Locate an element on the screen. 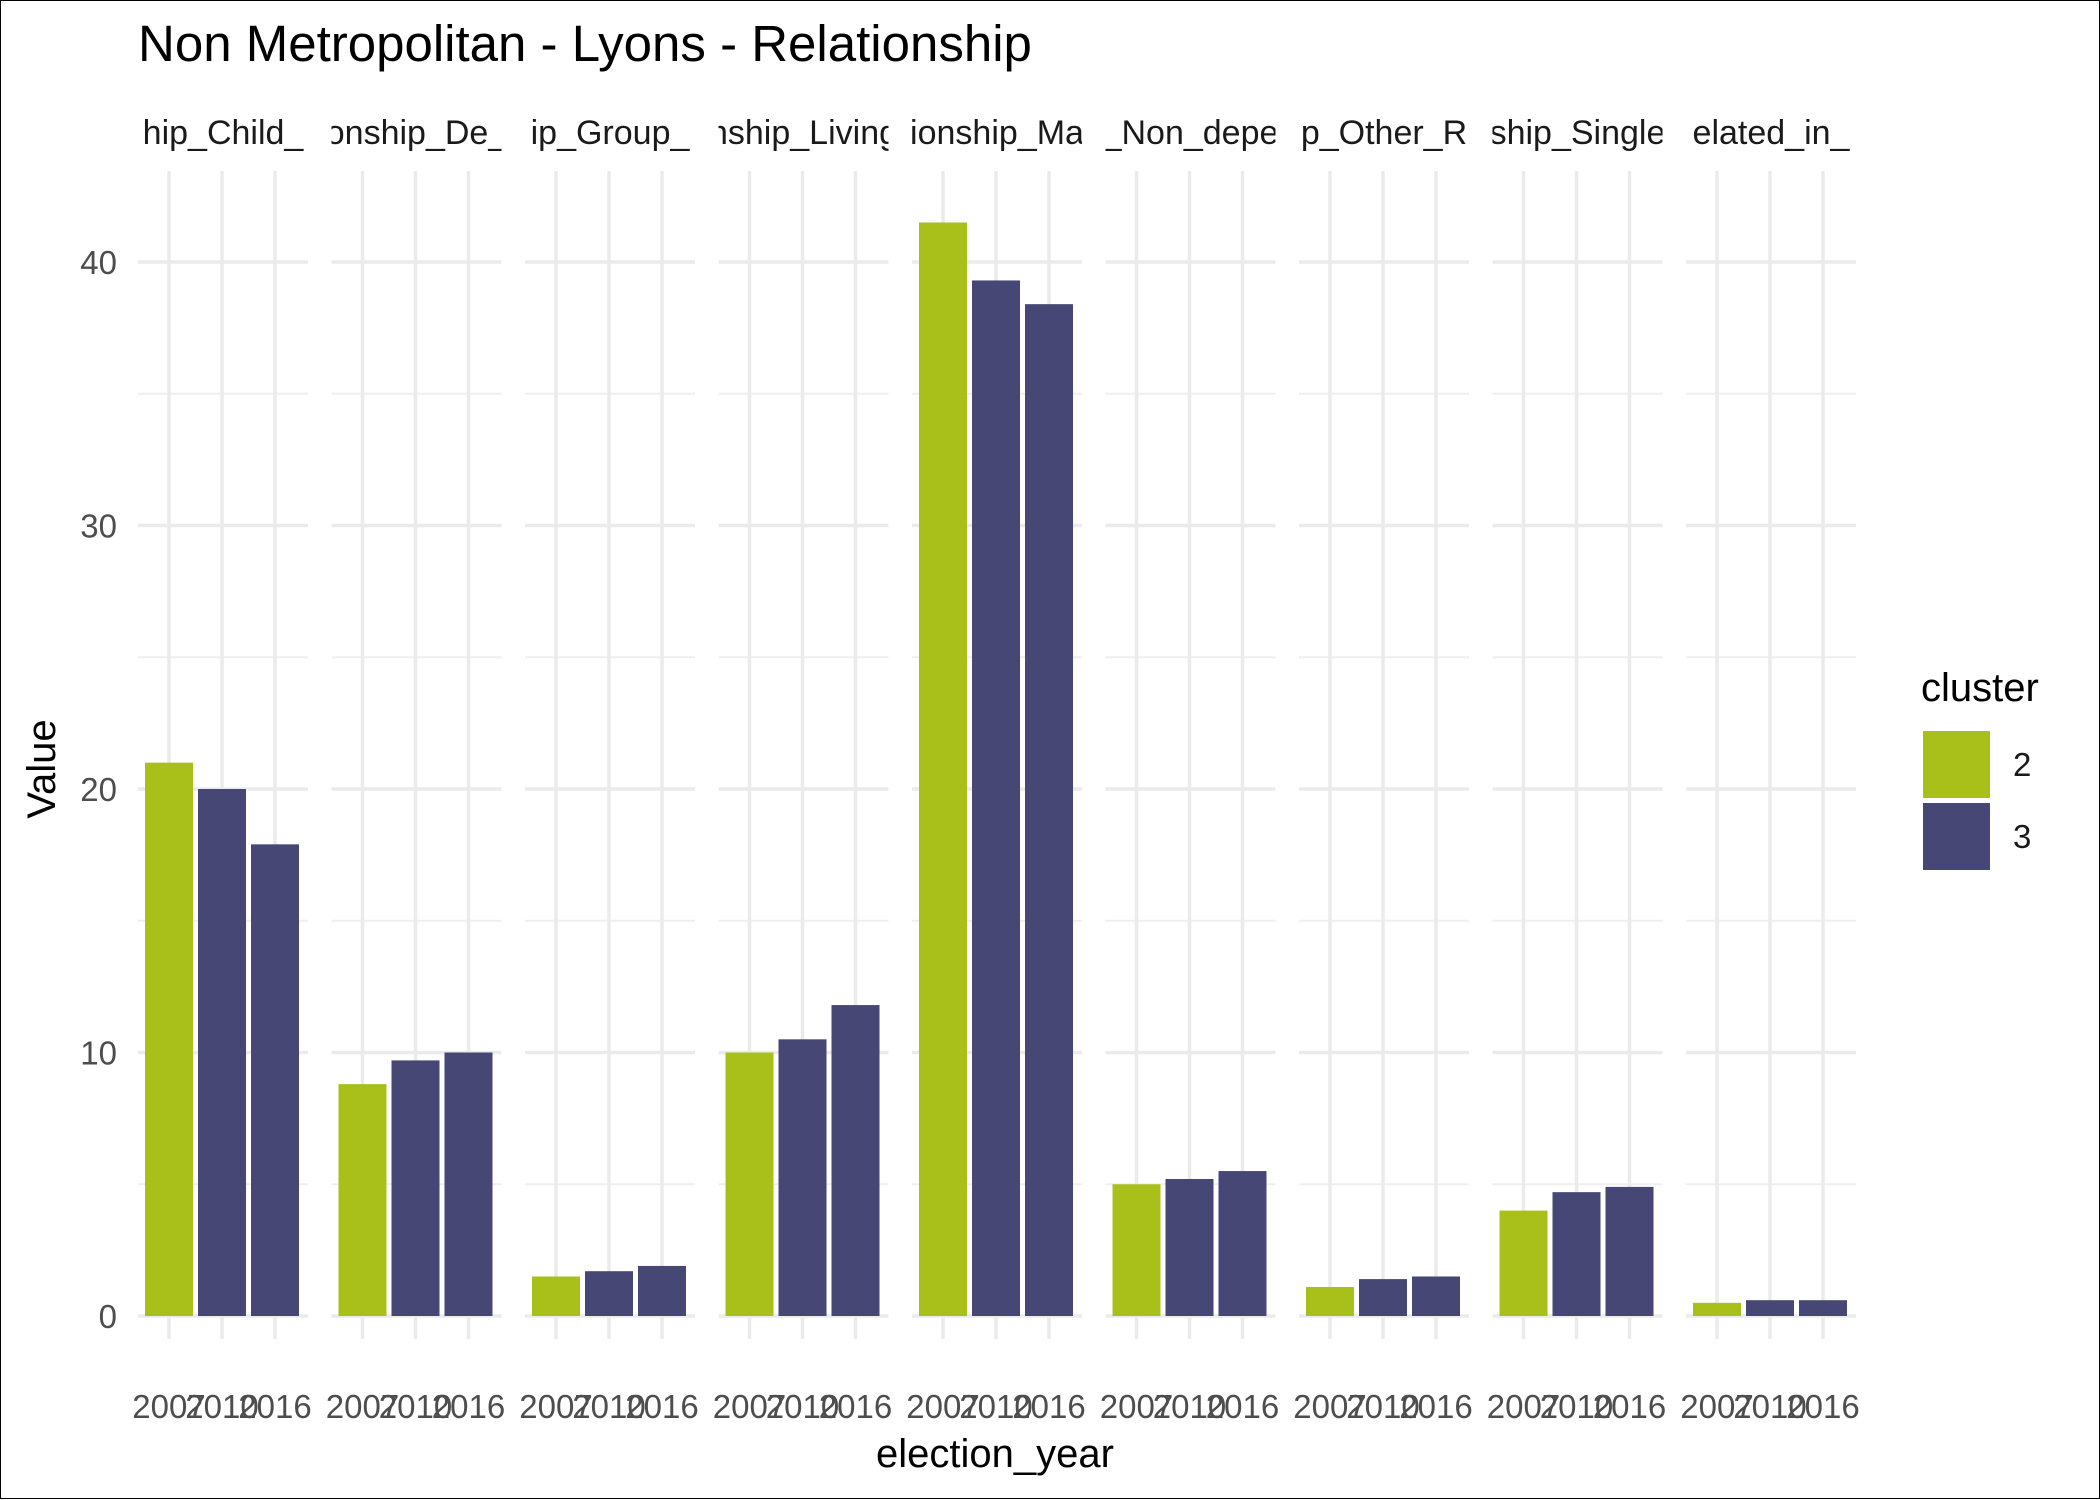 The height and width of the screenshot is (1500, 2100). facet-strip-label: hip_Child_ is located at coordinates (224, 133).